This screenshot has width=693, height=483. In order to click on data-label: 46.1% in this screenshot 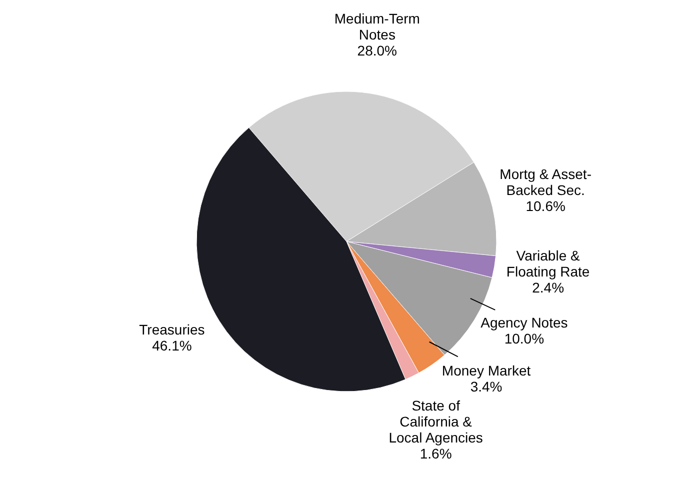, I will do `click(172, 345)`.